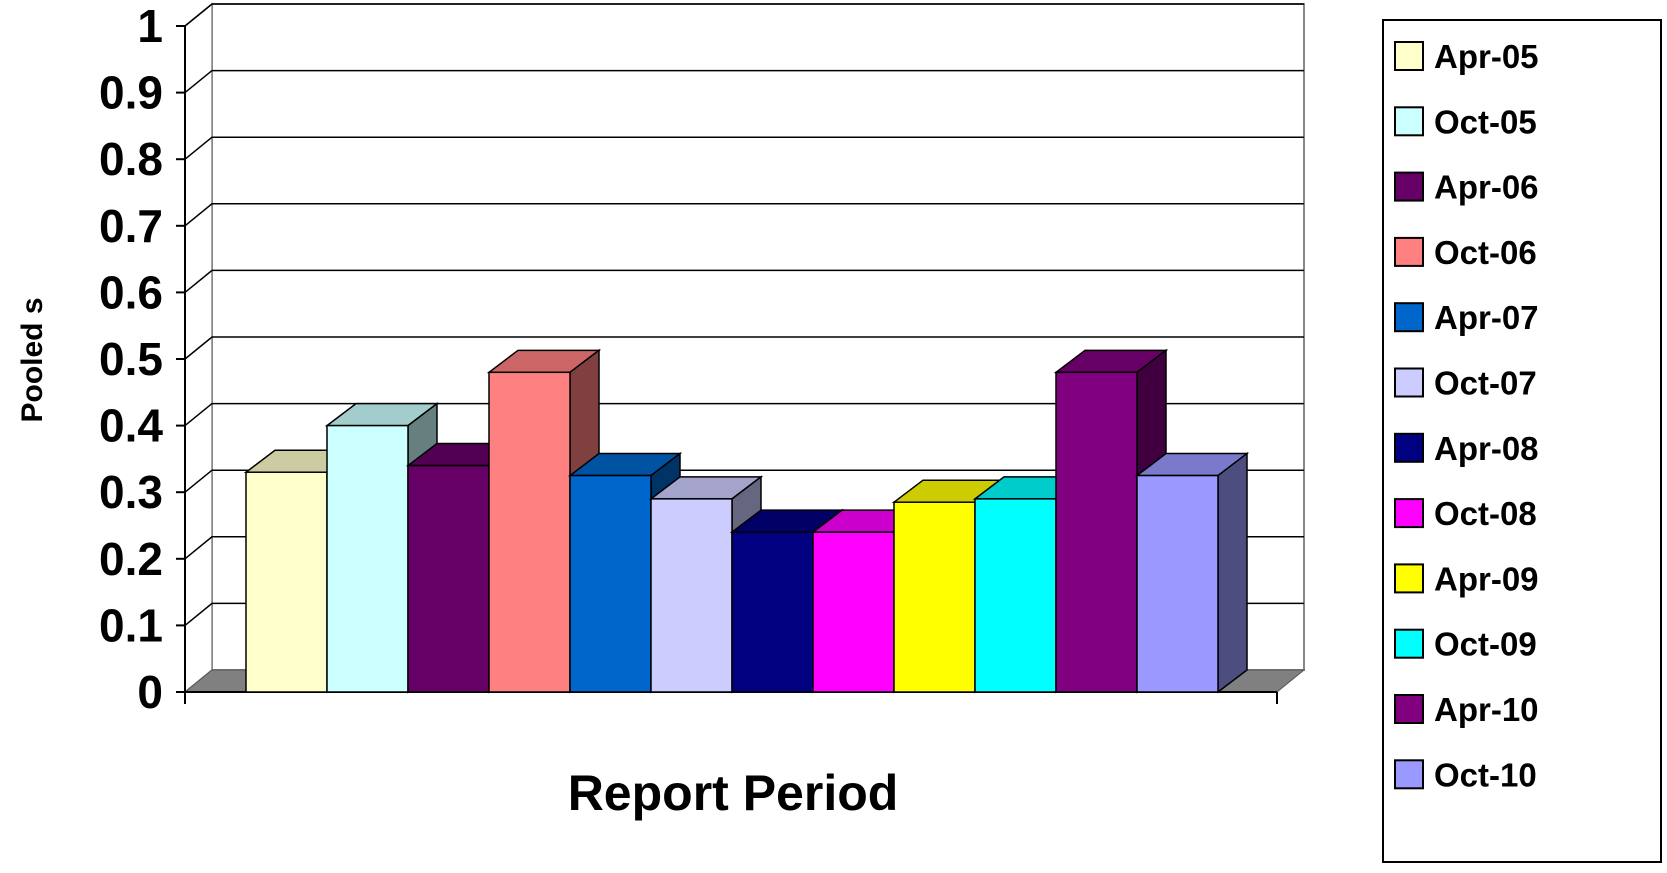 The image size is (1667, 873). Describe the element at coordinates (1485, 383) in the screenshot. I see `legend-label: Oct-07` at that location.